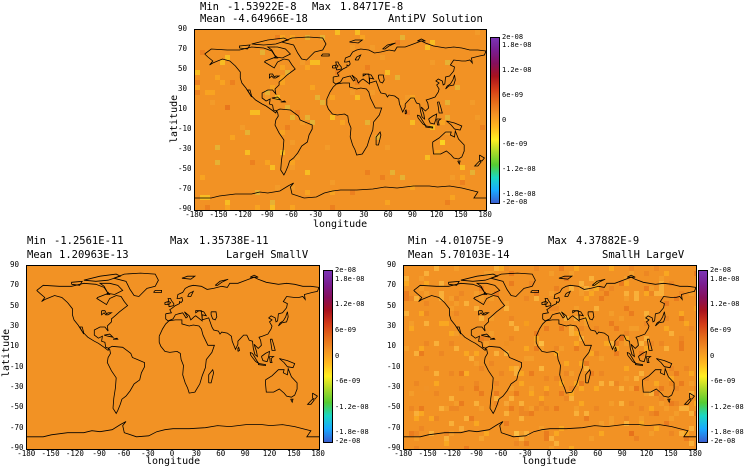  Describe the element at coordinates (17, 366) in the screenshot. I see `y-tick-label: -10` at that location.